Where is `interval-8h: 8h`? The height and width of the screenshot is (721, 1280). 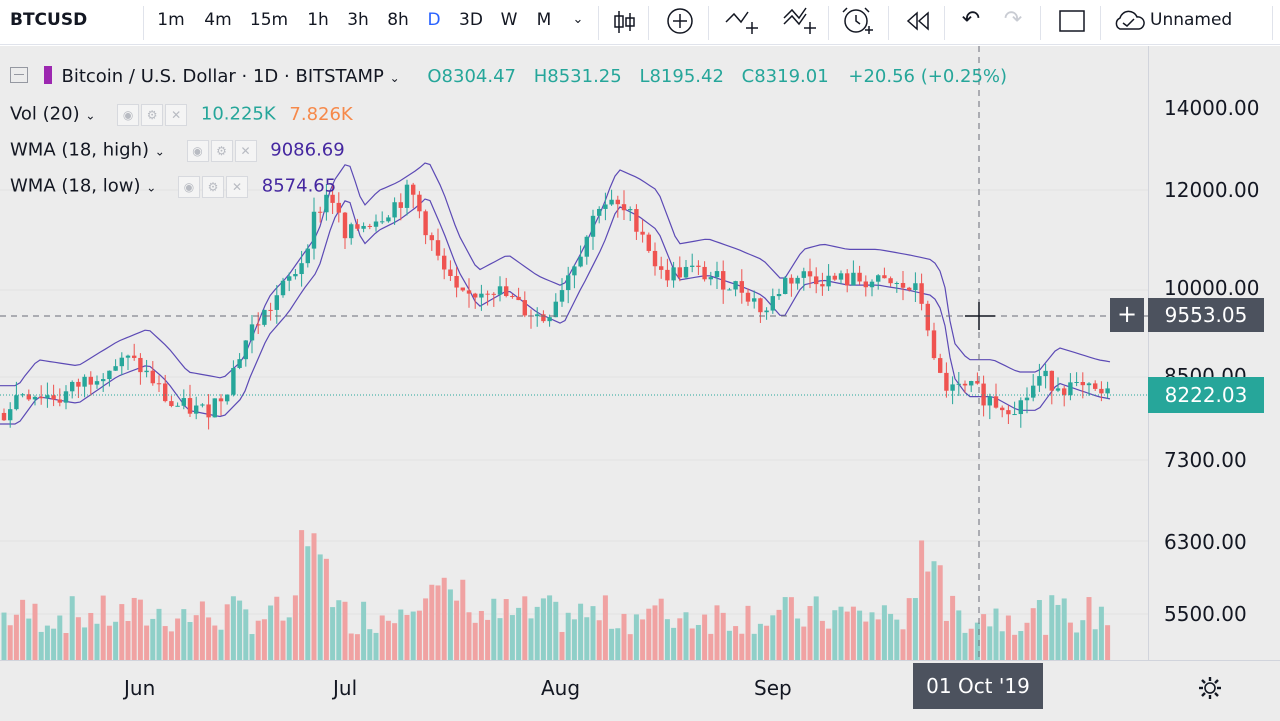 interval-8h: 8h is located at coordinates (398, 20).